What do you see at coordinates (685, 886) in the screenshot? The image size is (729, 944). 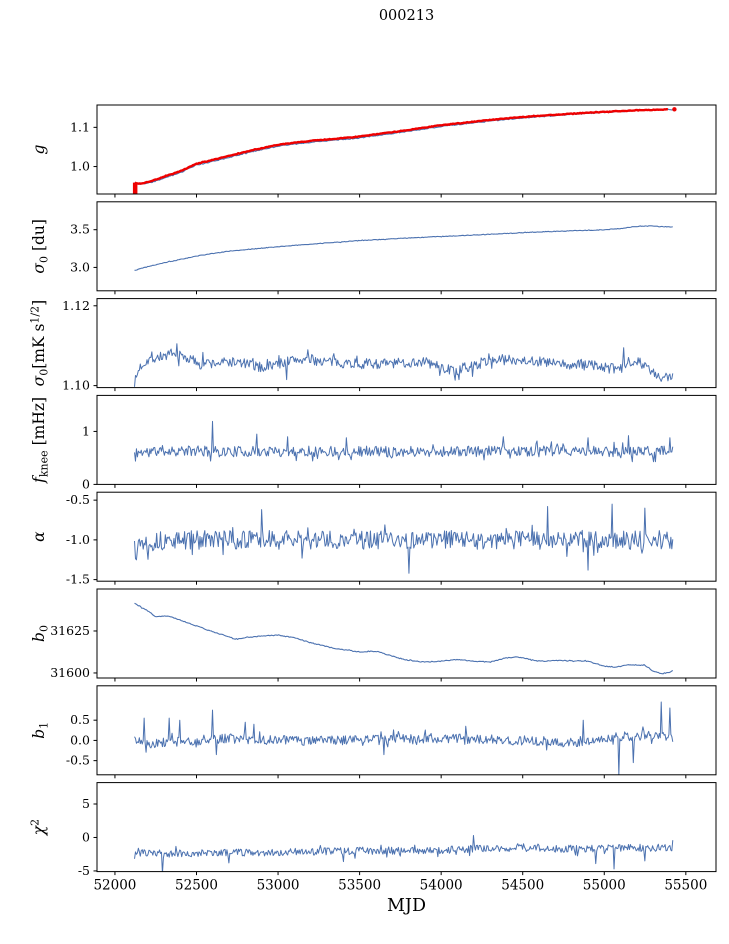 I see `x-tick-label: 55500` at bounding box center [685, 886].